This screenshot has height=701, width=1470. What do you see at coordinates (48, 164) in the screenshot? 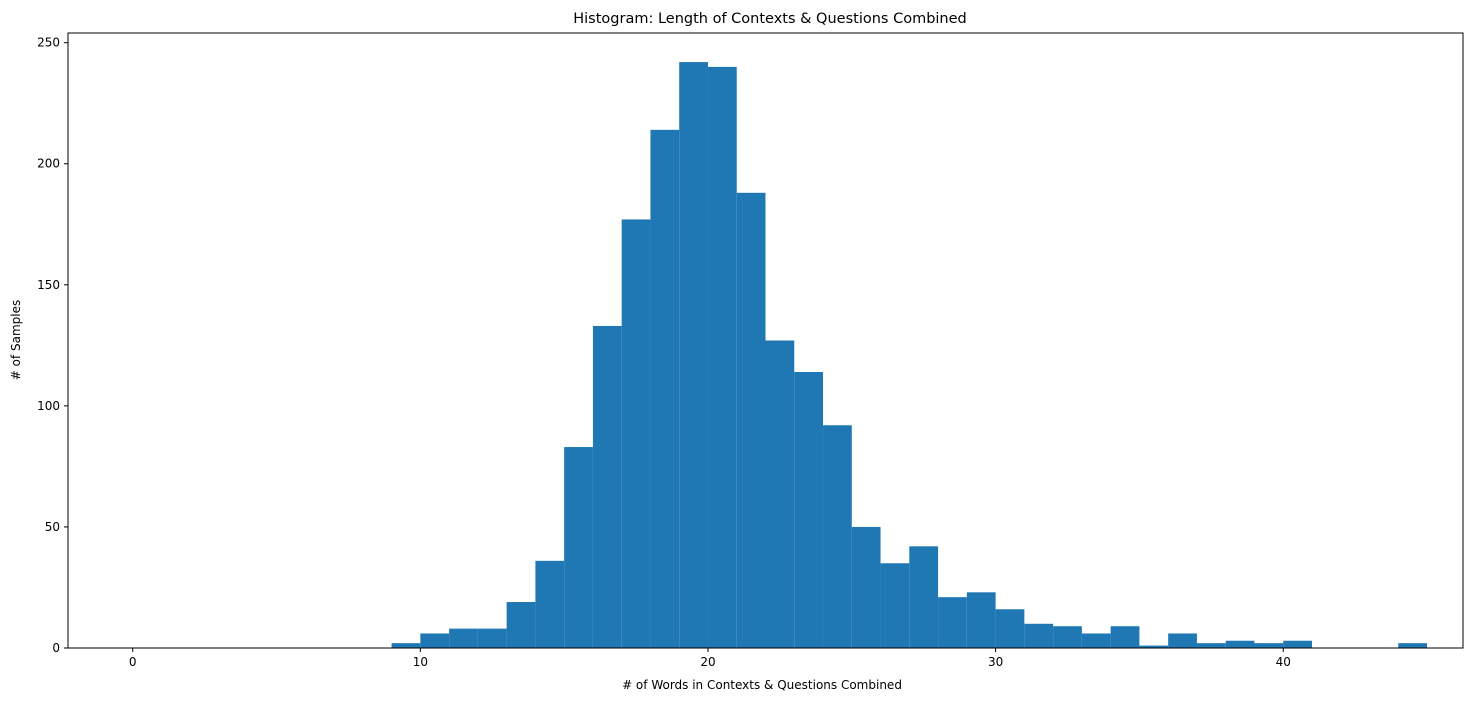
I see `y-tick-label-200: 200` at bounding box center [48, 164].